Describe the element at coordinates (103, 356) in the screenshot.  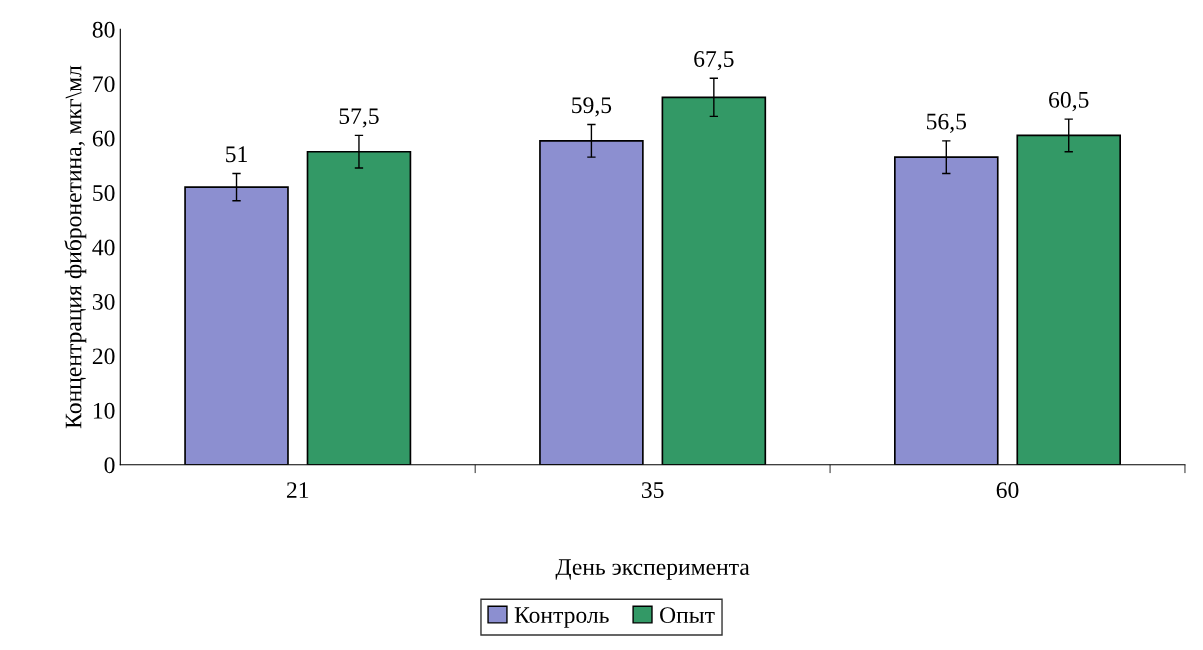
I see `y-tick-label: 20` at that location.